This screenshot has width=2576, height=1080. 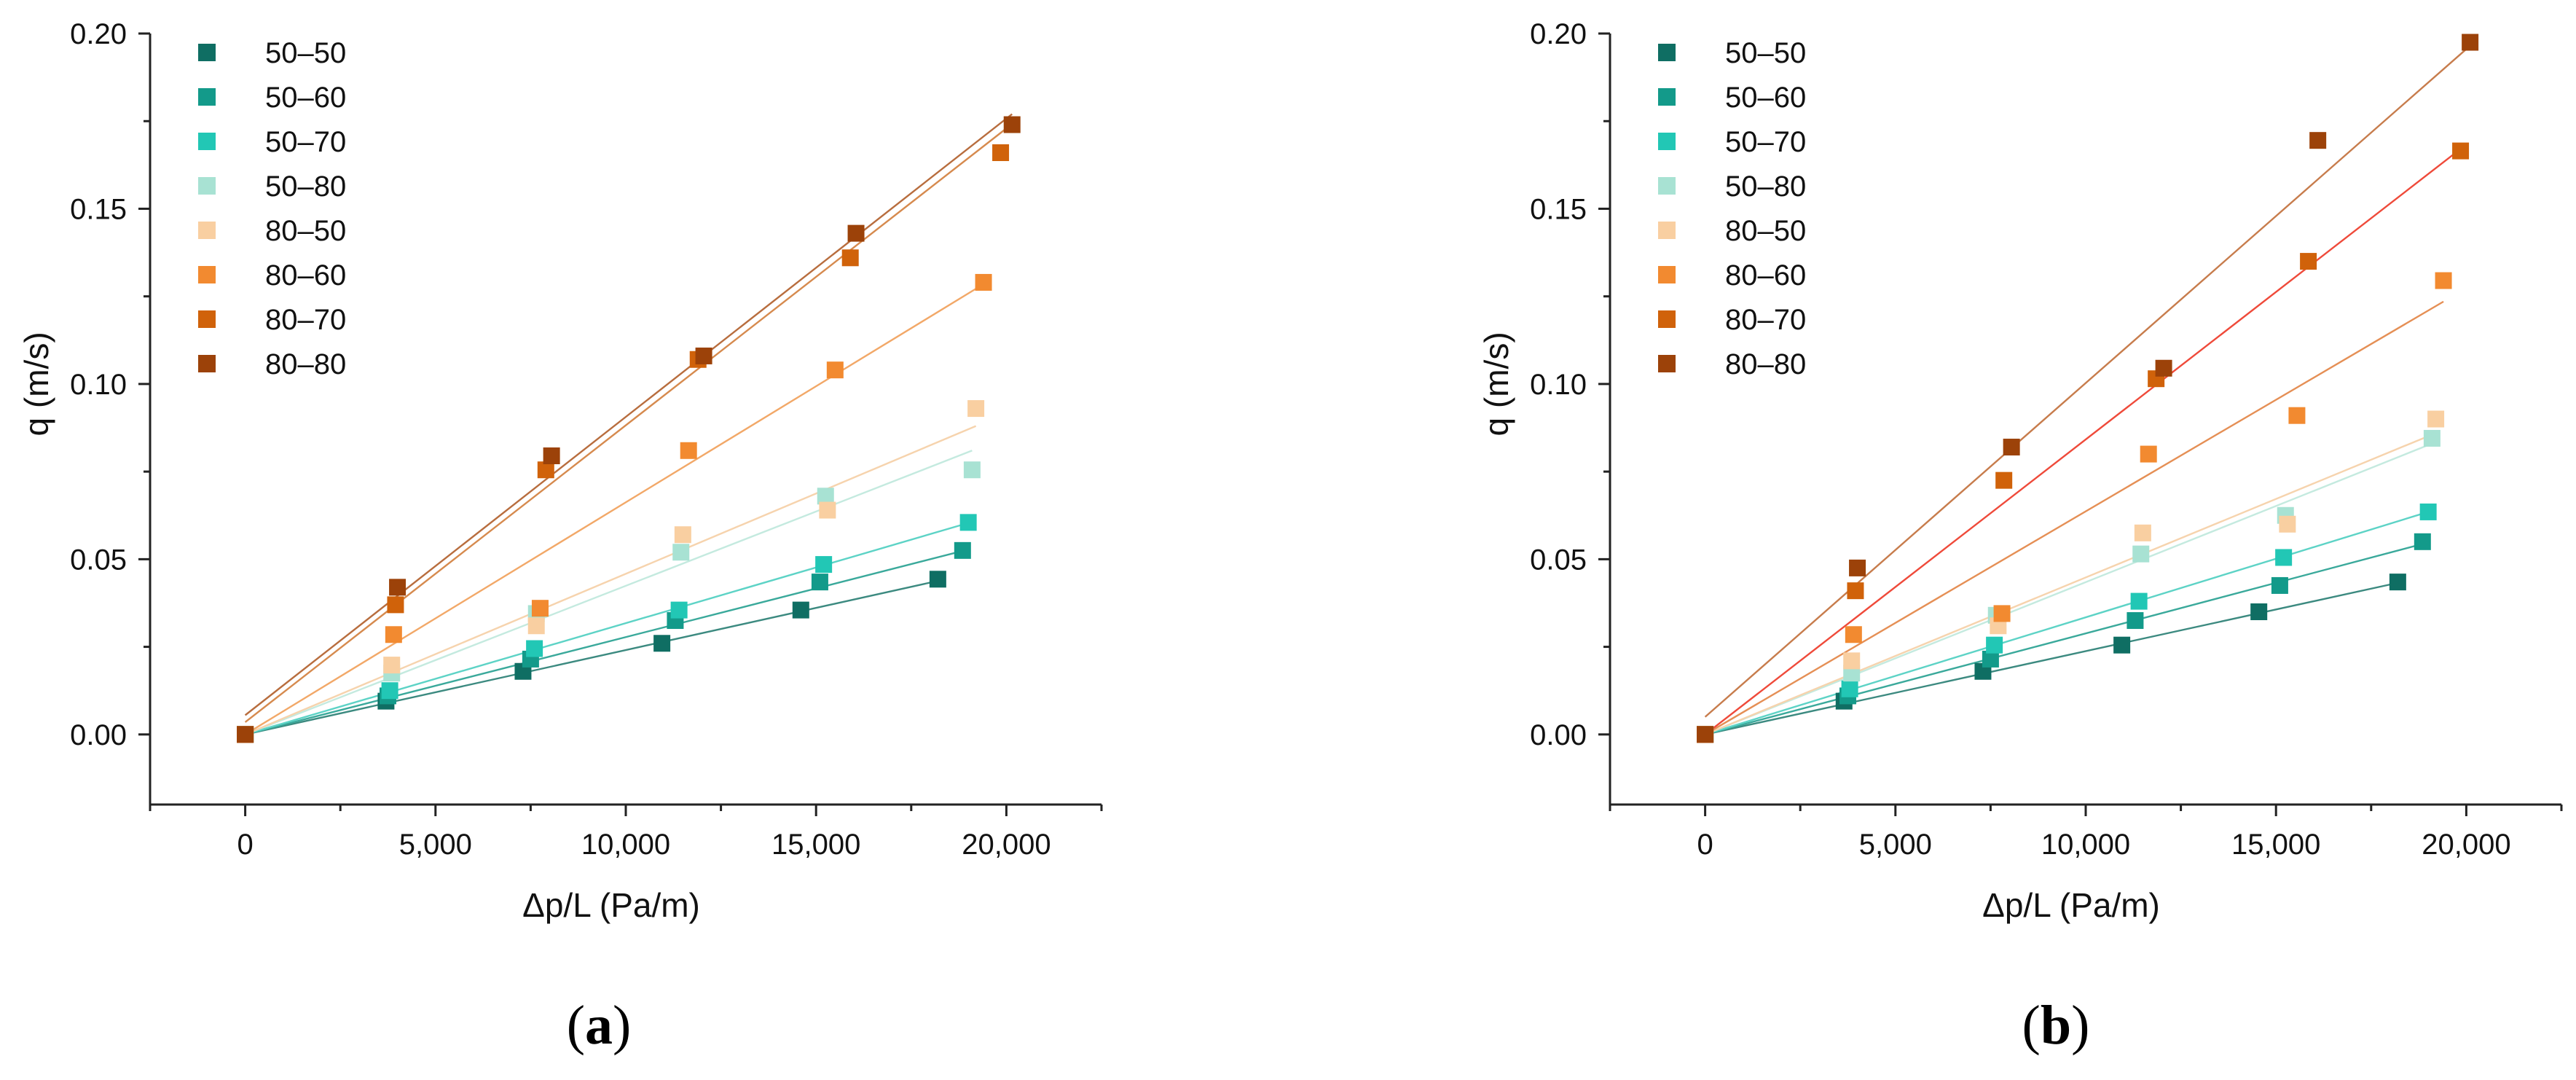 What do you see at coordinates (1765, 98) in the screenshot?
I see `chart-b-legend-label-2: 50–60` at bounding box center [1765, 98].